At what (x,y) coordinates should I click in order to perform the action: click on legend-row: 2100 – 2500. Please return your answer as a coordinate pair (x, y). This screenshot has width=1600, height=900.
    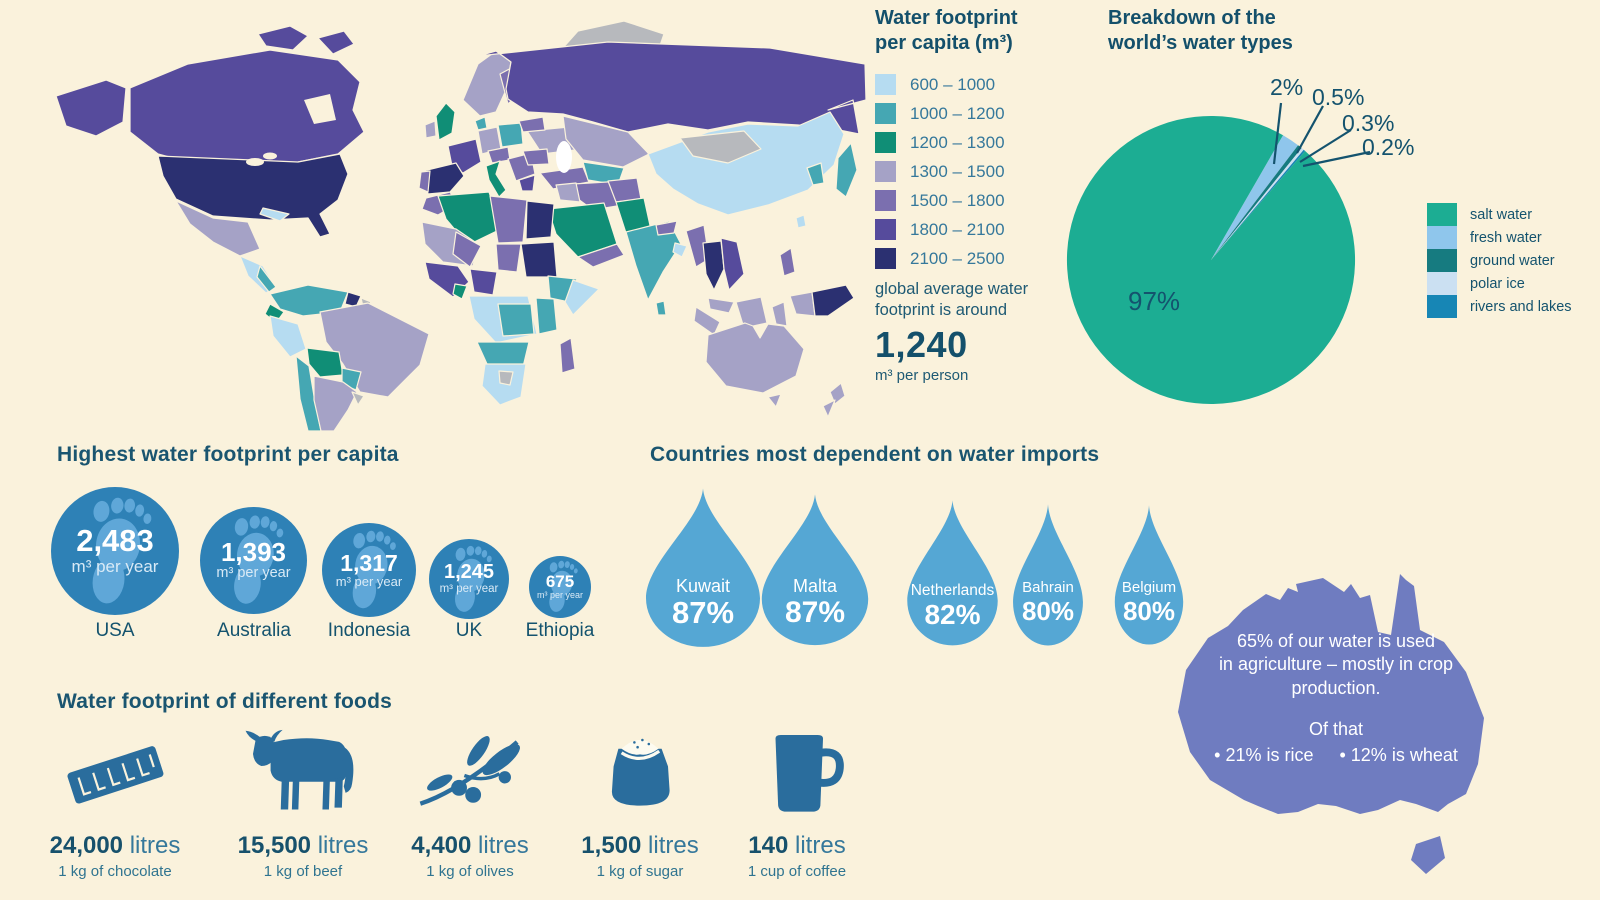
    Looking at the image, I should click on (992, 258).